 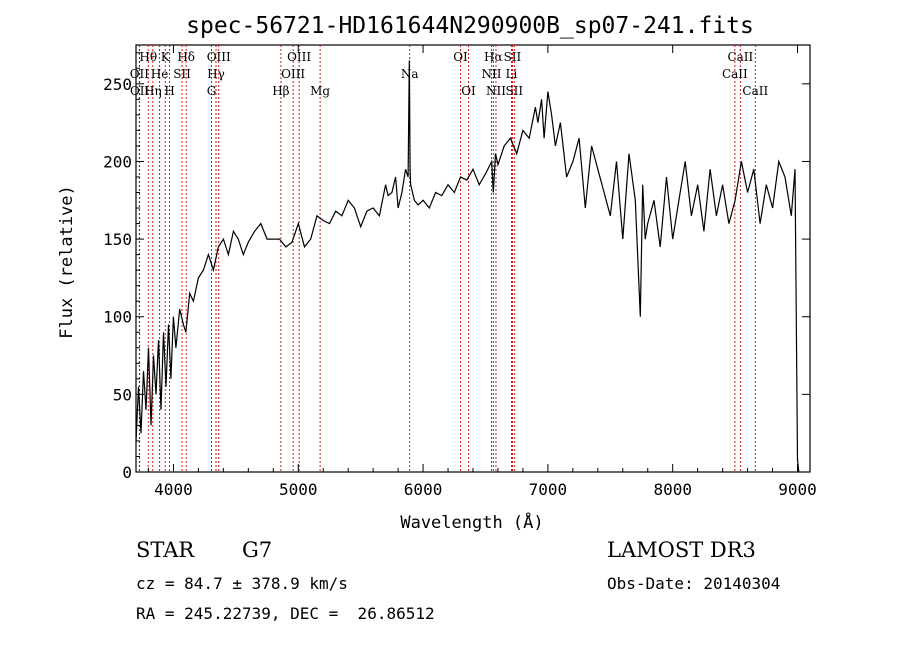 I want to click on emission-line-label: Hδ, so click(x=186, y=57).